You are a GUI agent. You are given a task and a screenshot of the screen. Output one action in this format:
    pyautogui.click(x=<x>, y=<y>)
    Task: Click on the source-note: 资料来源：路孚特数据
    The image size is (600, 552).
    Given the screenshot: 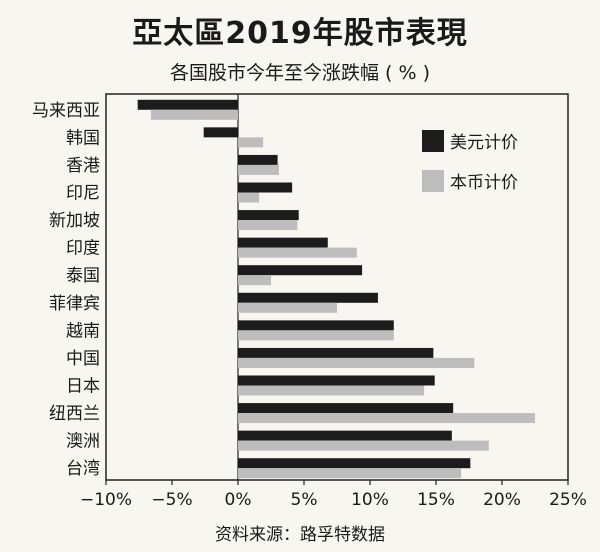 What is the action you would take?
    pyautogui.click(x=300, y=535)
    